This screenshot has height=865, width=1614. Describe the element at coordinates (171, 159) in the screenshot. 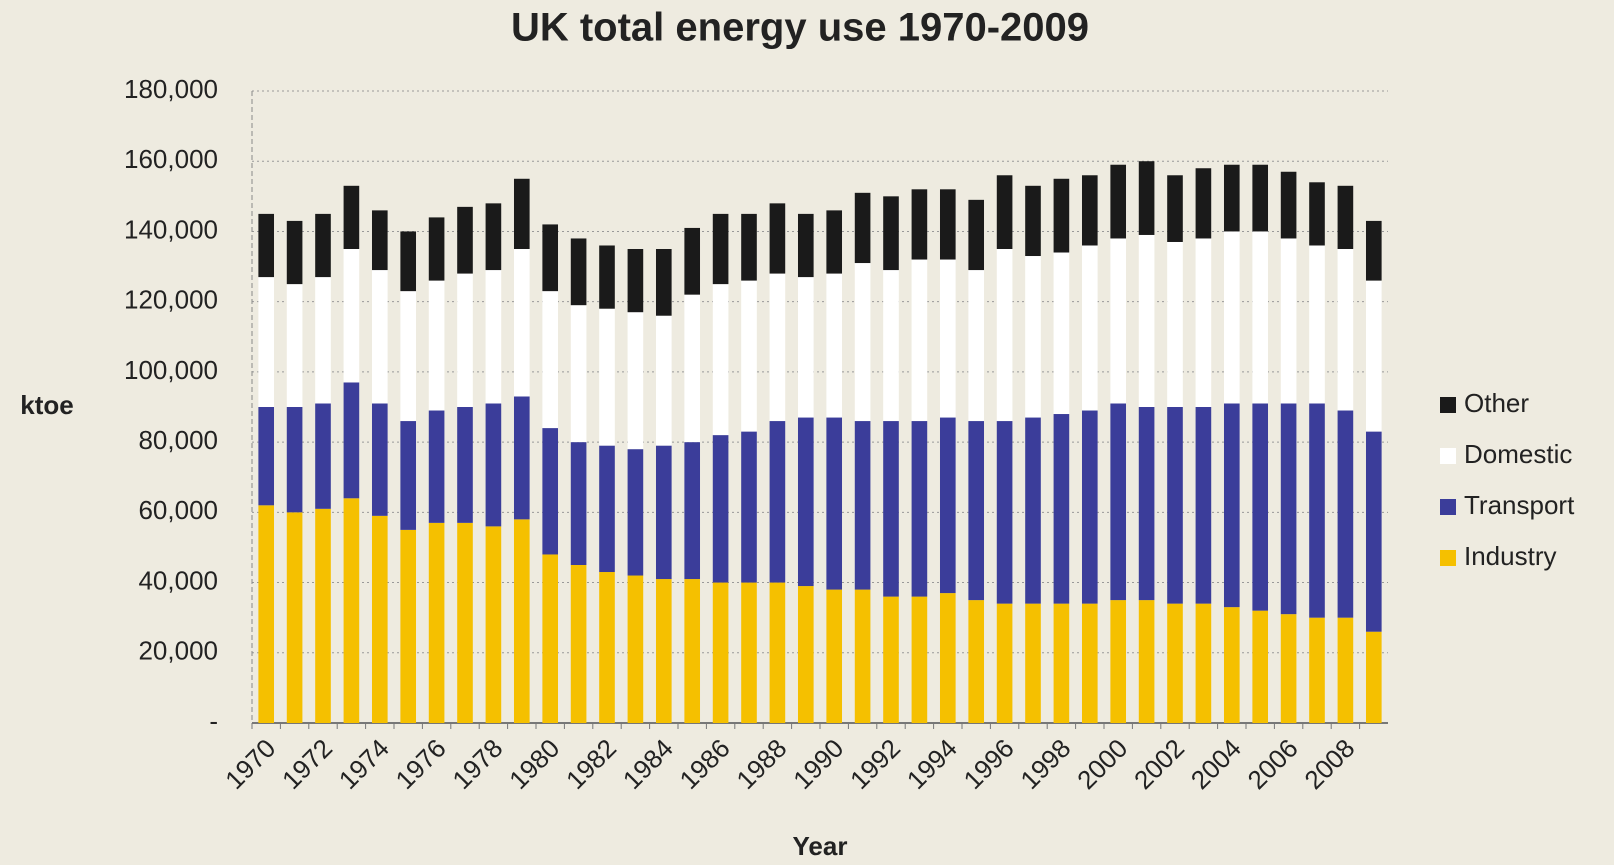

I see `y-tick-label: 160,000` at that location.